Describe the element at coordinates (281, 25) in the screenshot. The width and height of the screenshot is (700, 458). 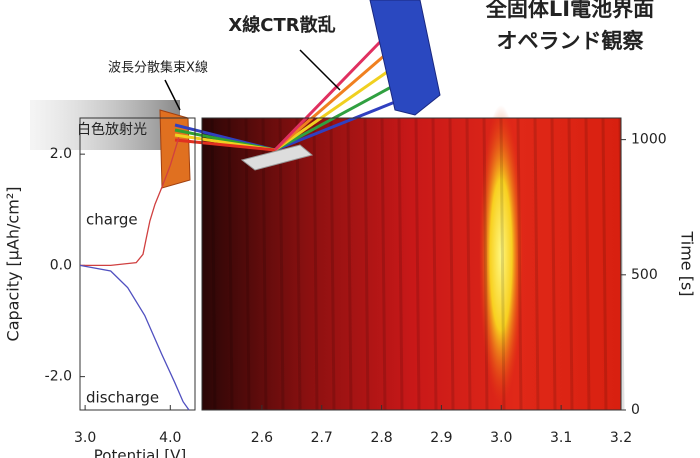
I see `ctr-label: X線CTR散乱` at that location.